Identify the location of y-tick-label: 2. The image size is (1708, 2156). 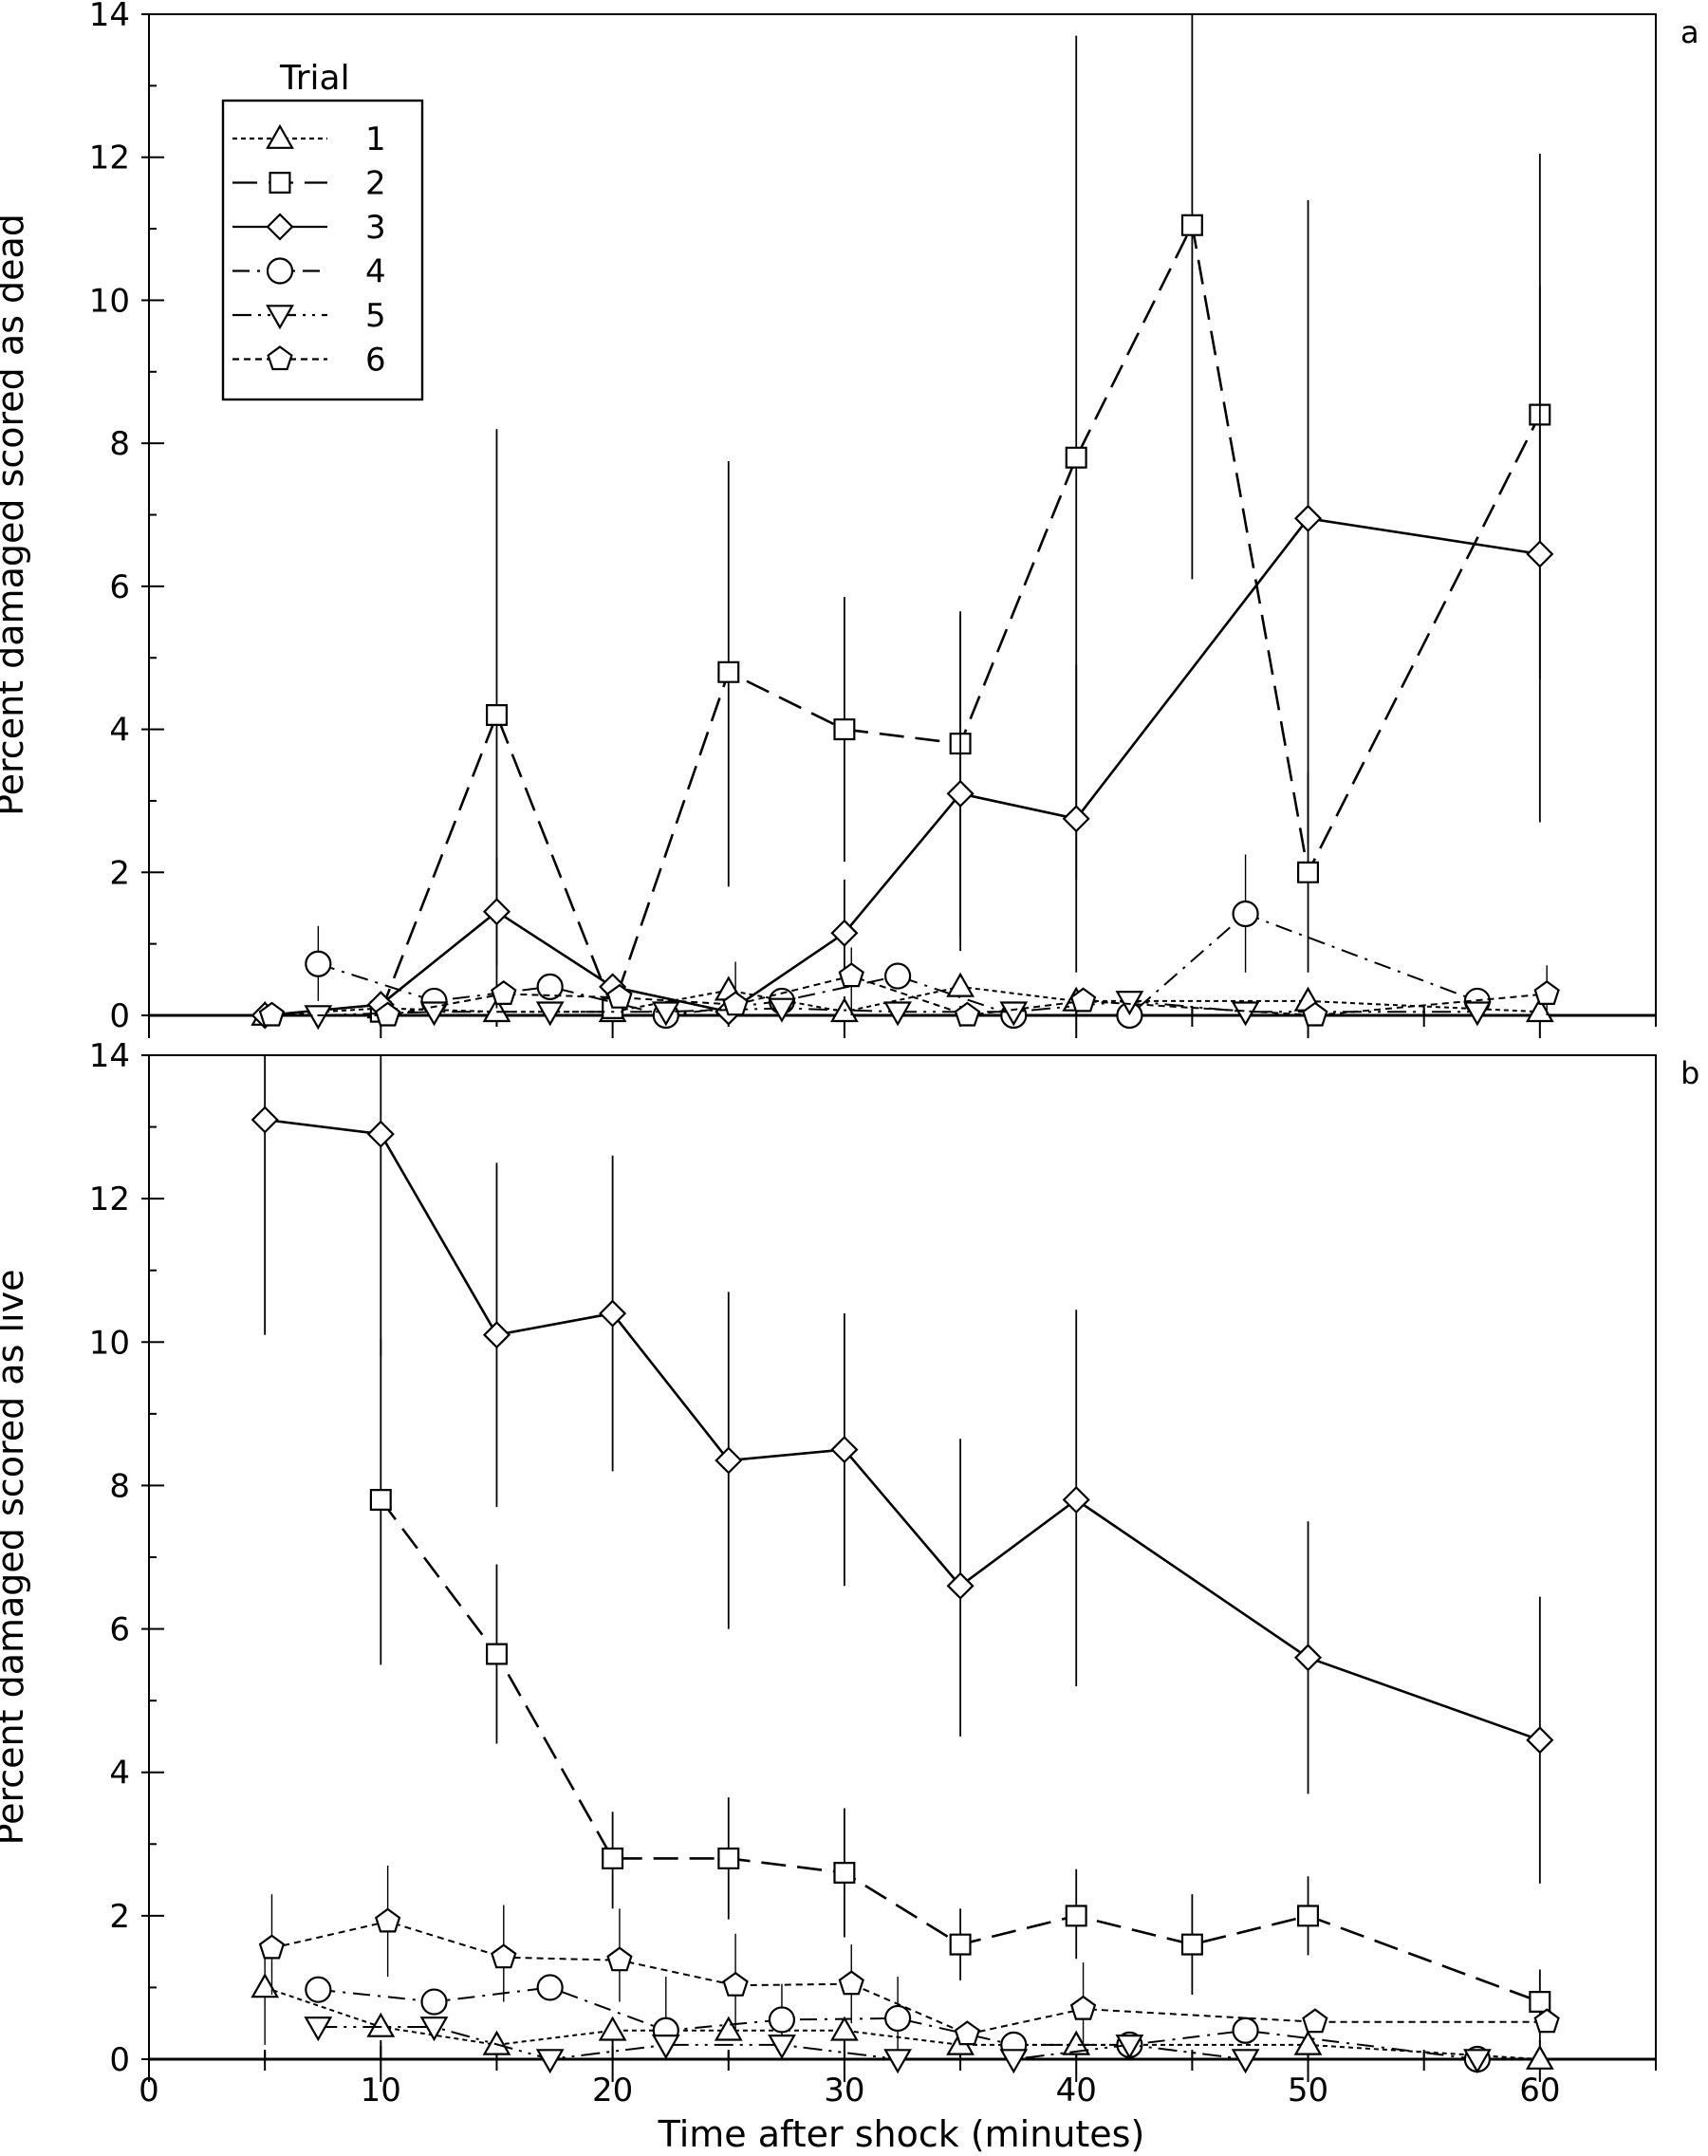
(119, 1917).